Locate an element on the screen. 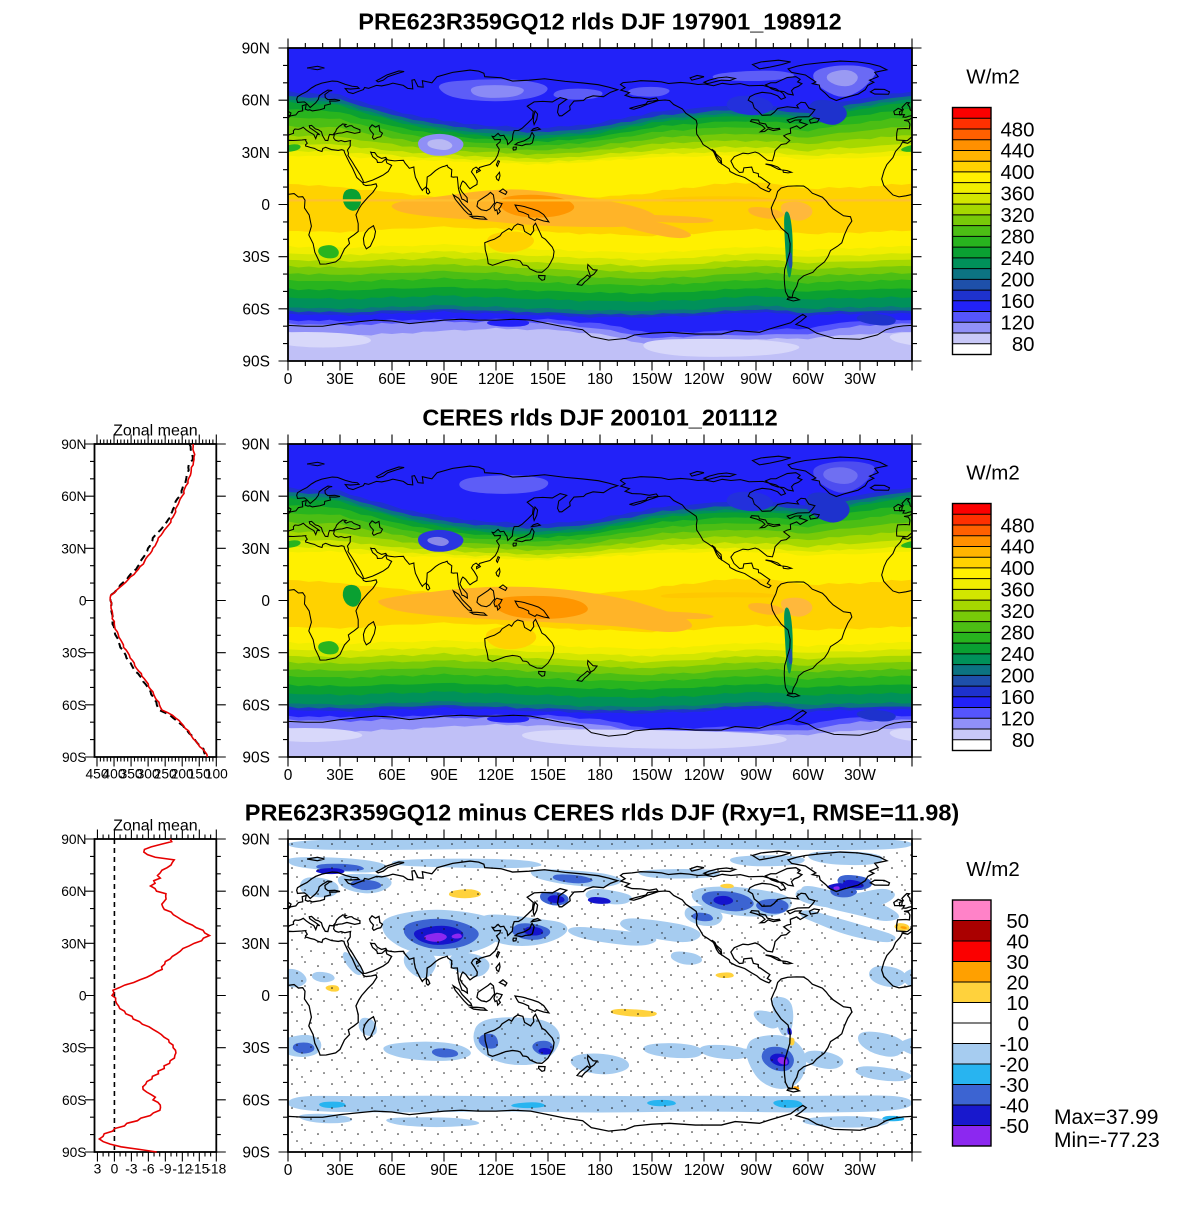 This screenshot has width=1200, height=1205. svg-text: -20 is located at coordinates (1014, 1065).